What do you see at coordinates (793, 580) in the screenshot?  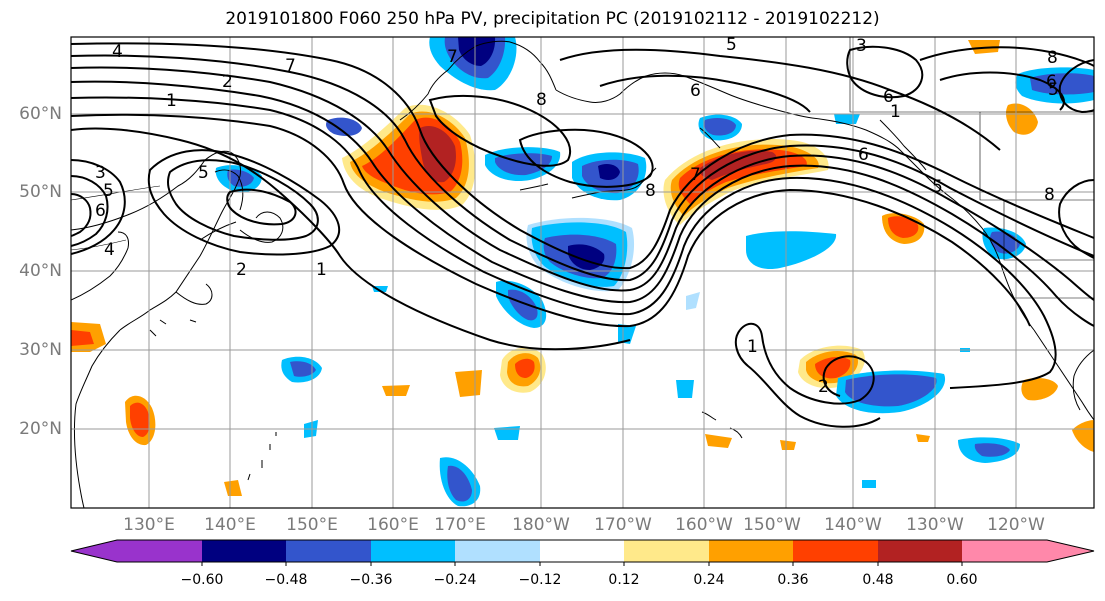 I see `colorbar-tick-label: 0.36` at bounding box center [793, 580].